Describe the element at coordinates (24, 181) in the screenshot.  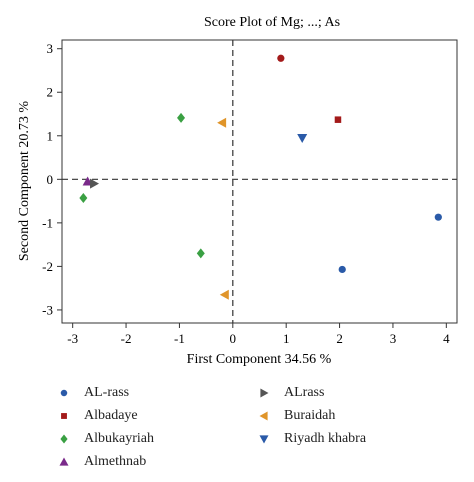
I see `y-axis-label: Second Component 20.73 %` at that location.